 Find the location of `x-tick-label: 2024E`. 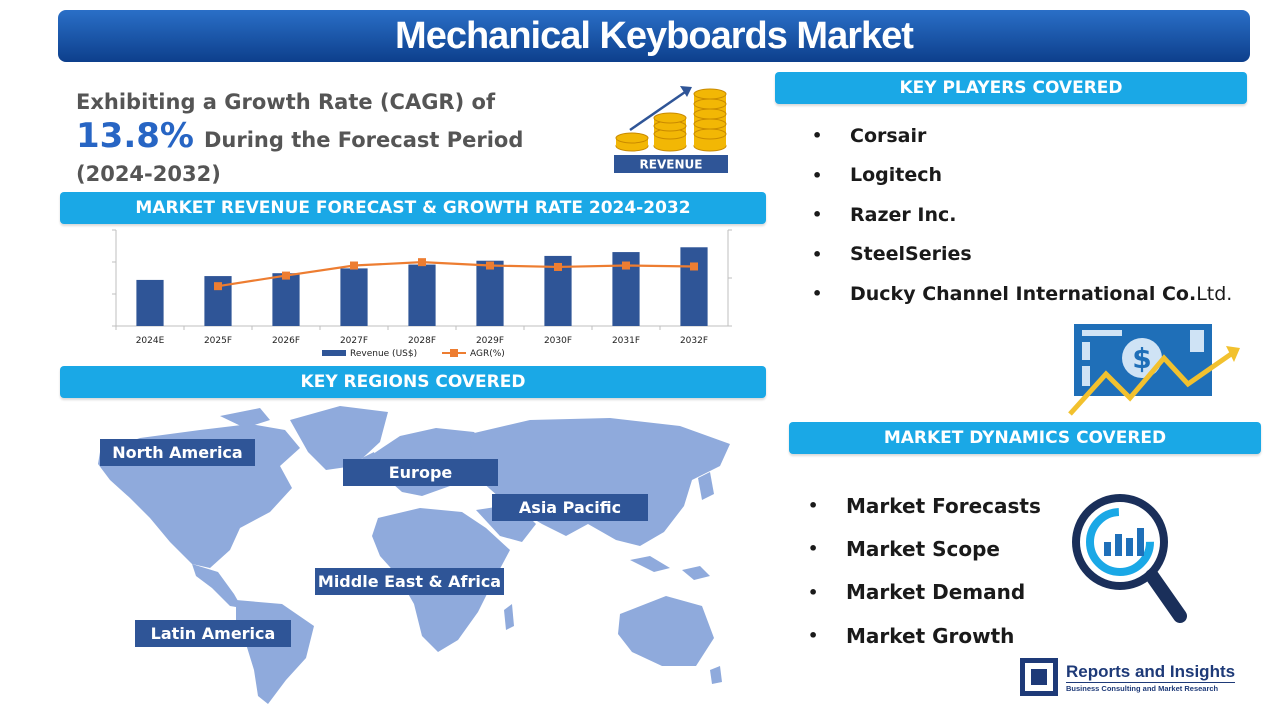

x-tick-label: 2024E is located at coordinates (150, 341).